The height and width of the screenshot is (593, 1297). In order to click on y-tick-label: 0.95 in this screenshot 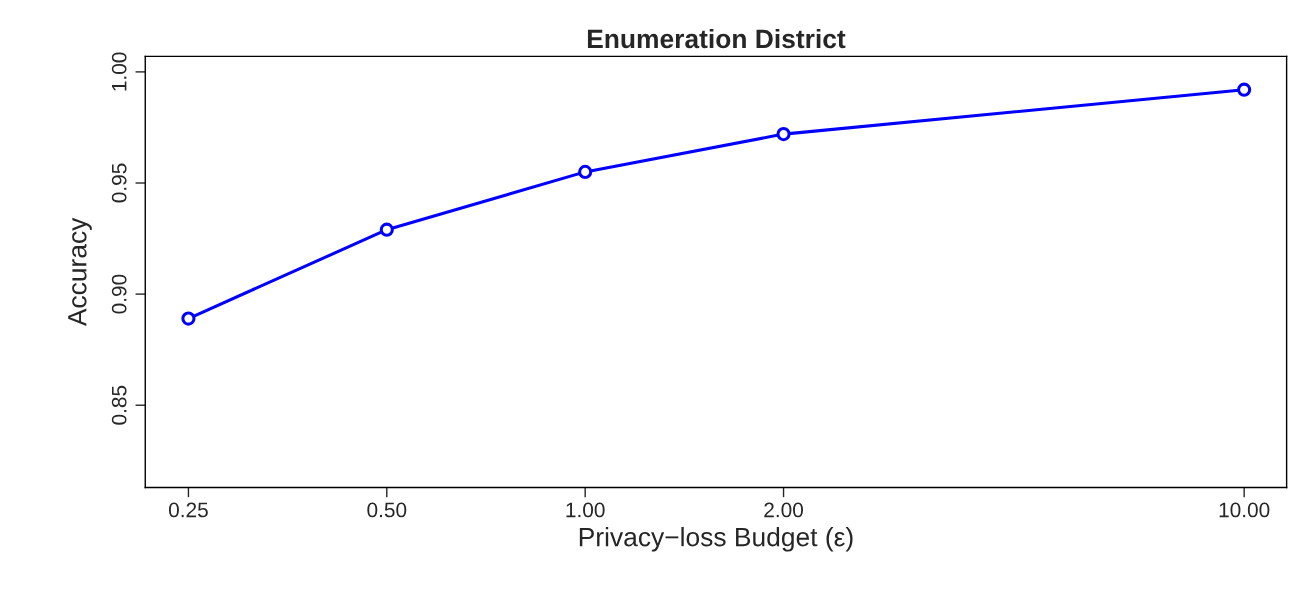, I will do `click(119, 183)`.